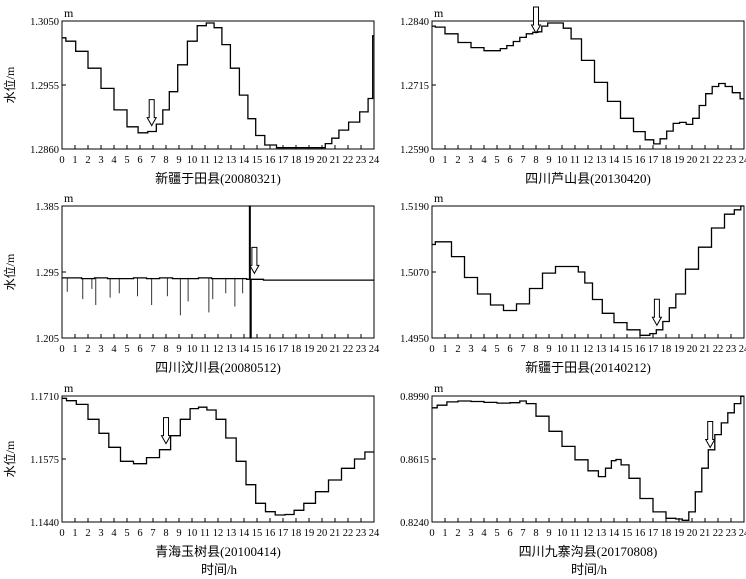  I want to click on y-tick-label: 1.2860, so click(44, 150).